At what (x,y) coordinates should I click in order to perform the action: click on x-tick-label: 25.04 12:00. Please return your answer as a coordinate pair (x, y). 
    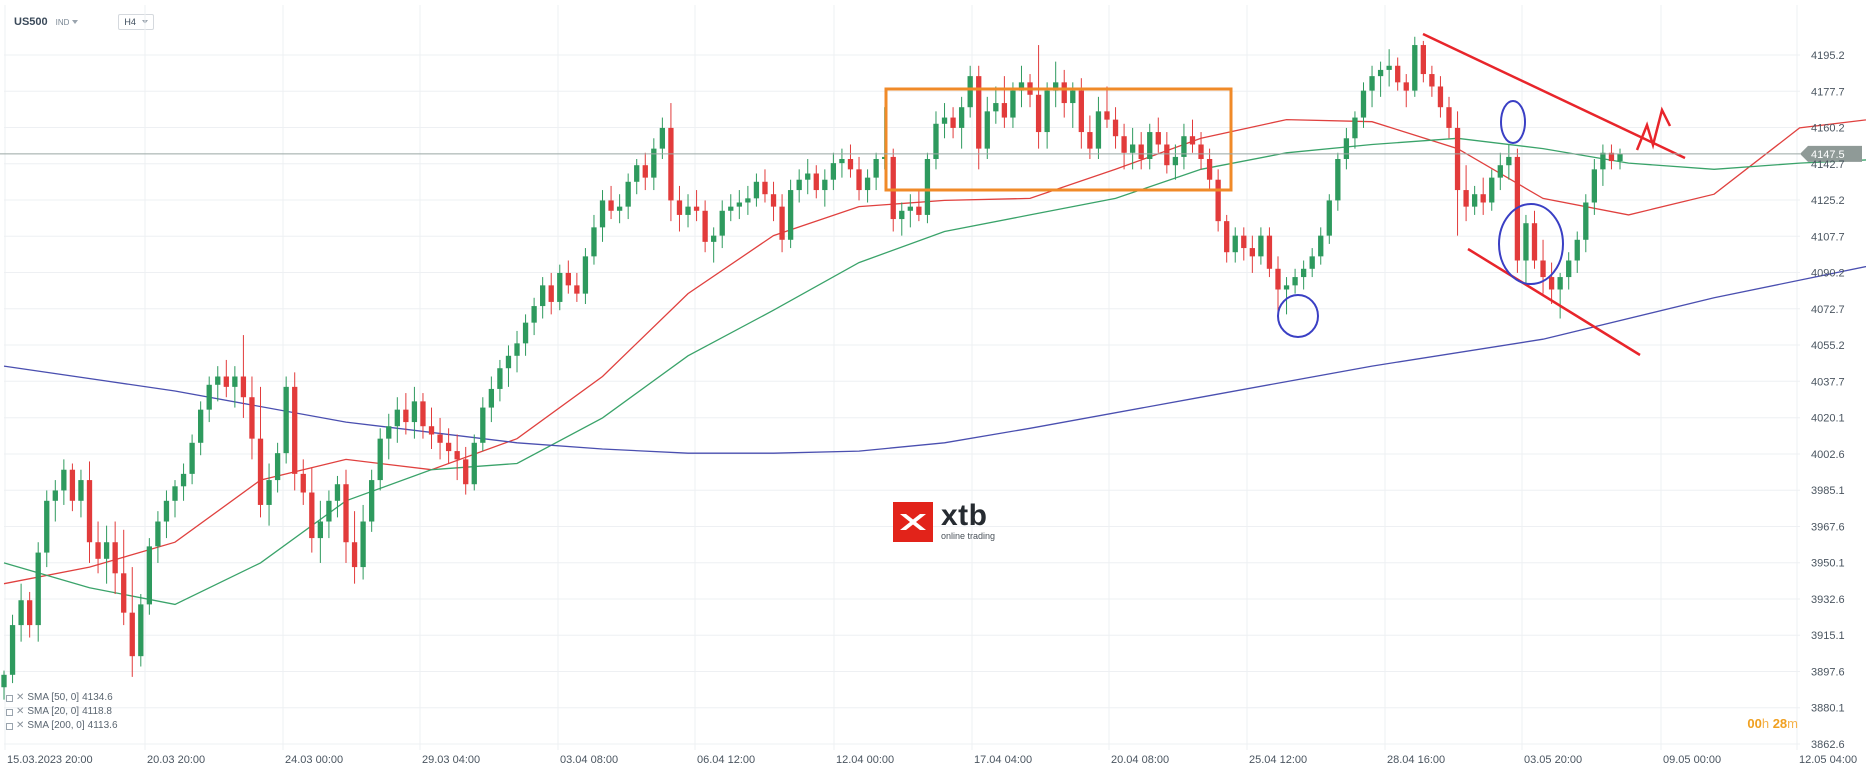
    Looking at the image, I should click on (1278, 760).